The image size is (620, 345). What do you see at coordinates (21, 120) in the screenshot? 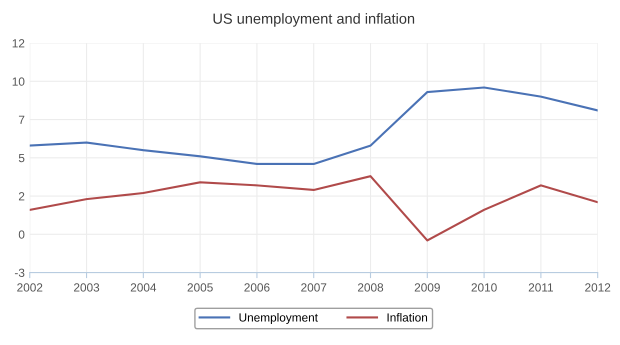
I see `y-tick-label: 7` at bounding box center [21, 120].